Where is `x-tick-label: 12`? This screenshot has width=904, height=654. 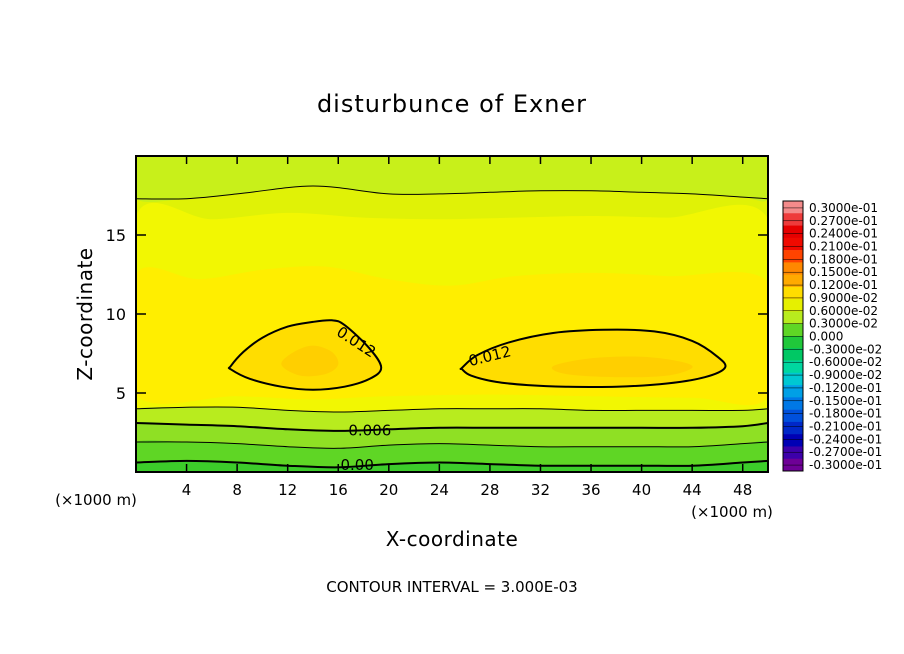
x-tick-label: 12 is located at coordinates (287, 490).